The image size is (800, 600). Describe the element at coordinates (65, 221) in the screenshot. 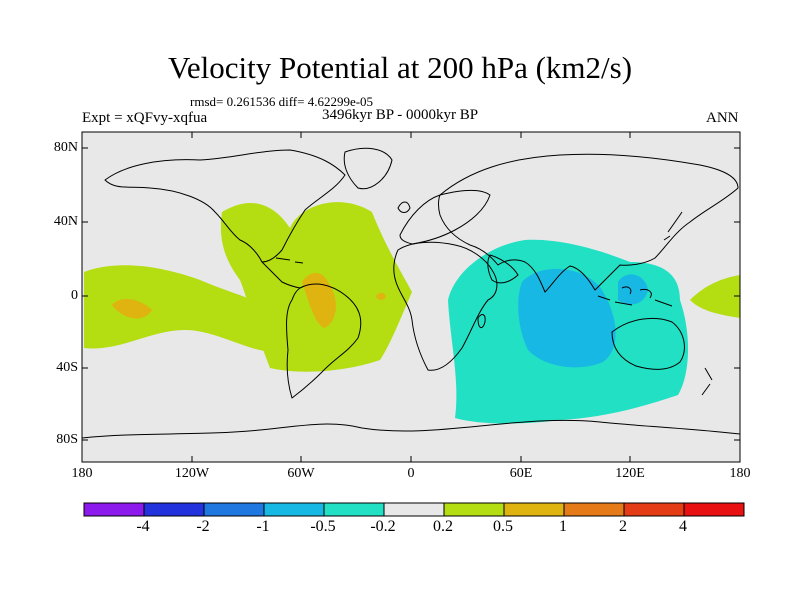

I see `y-tick-label: 40N` at that location.